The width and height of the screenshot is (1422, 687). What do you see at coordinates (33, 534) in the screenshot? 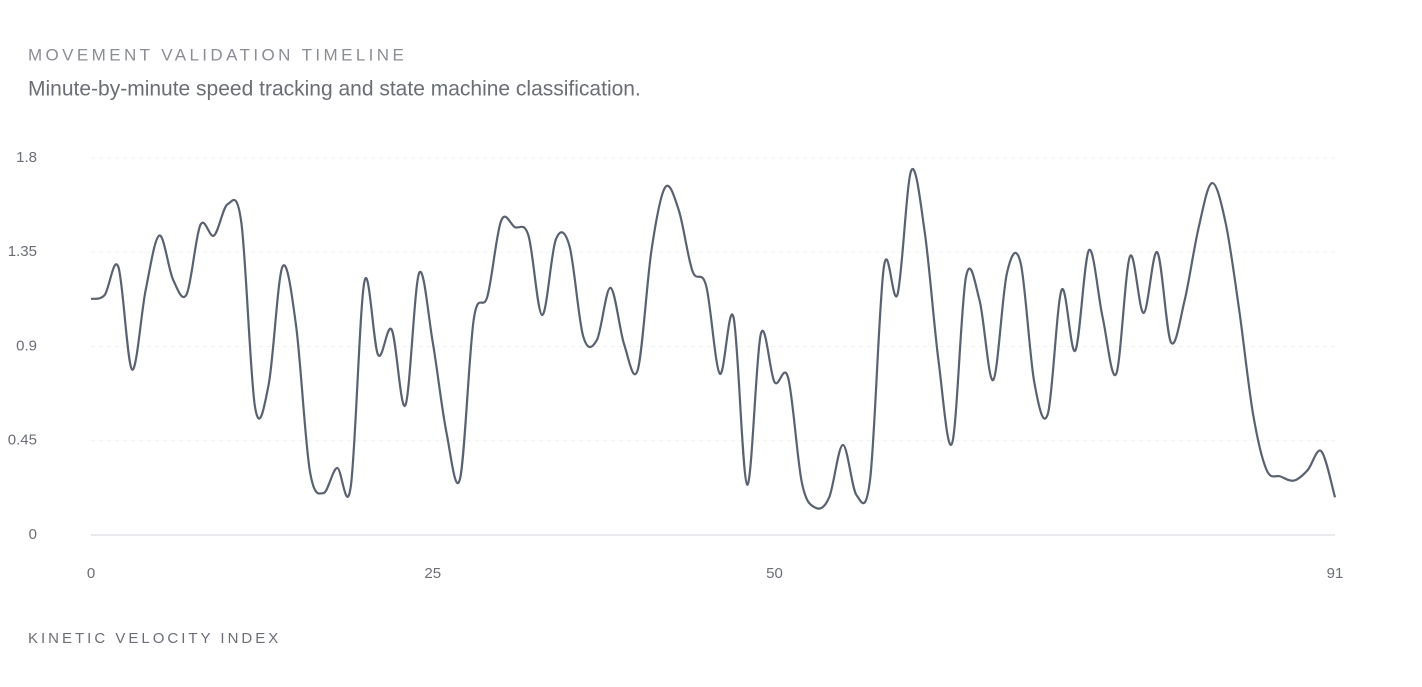
I see `y-tick-label: 0` at bounding box center [33, 534].